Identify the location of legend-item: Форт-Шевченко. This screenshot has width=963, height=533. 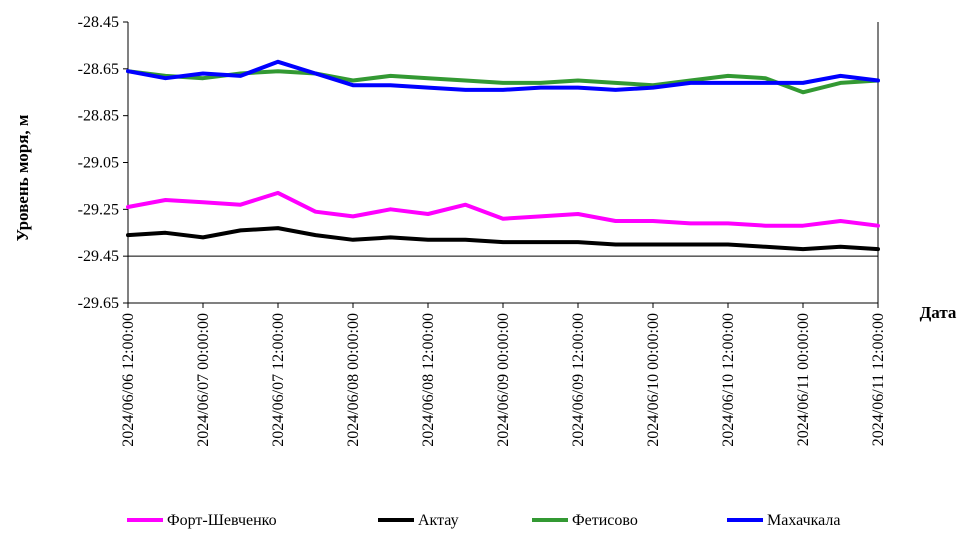
(202, 520).